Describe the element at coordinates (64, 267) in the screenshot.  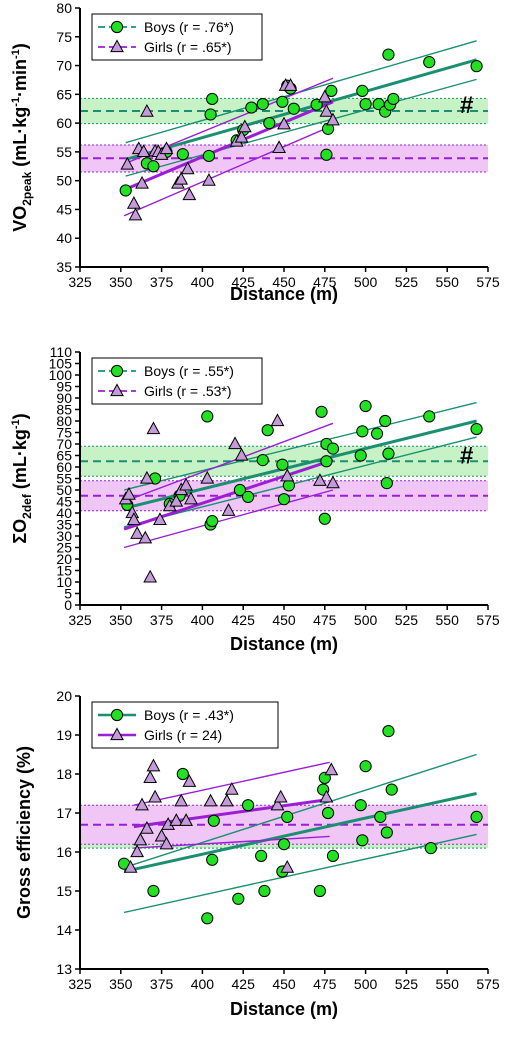
I see `y-tick-label: 35` at that location.